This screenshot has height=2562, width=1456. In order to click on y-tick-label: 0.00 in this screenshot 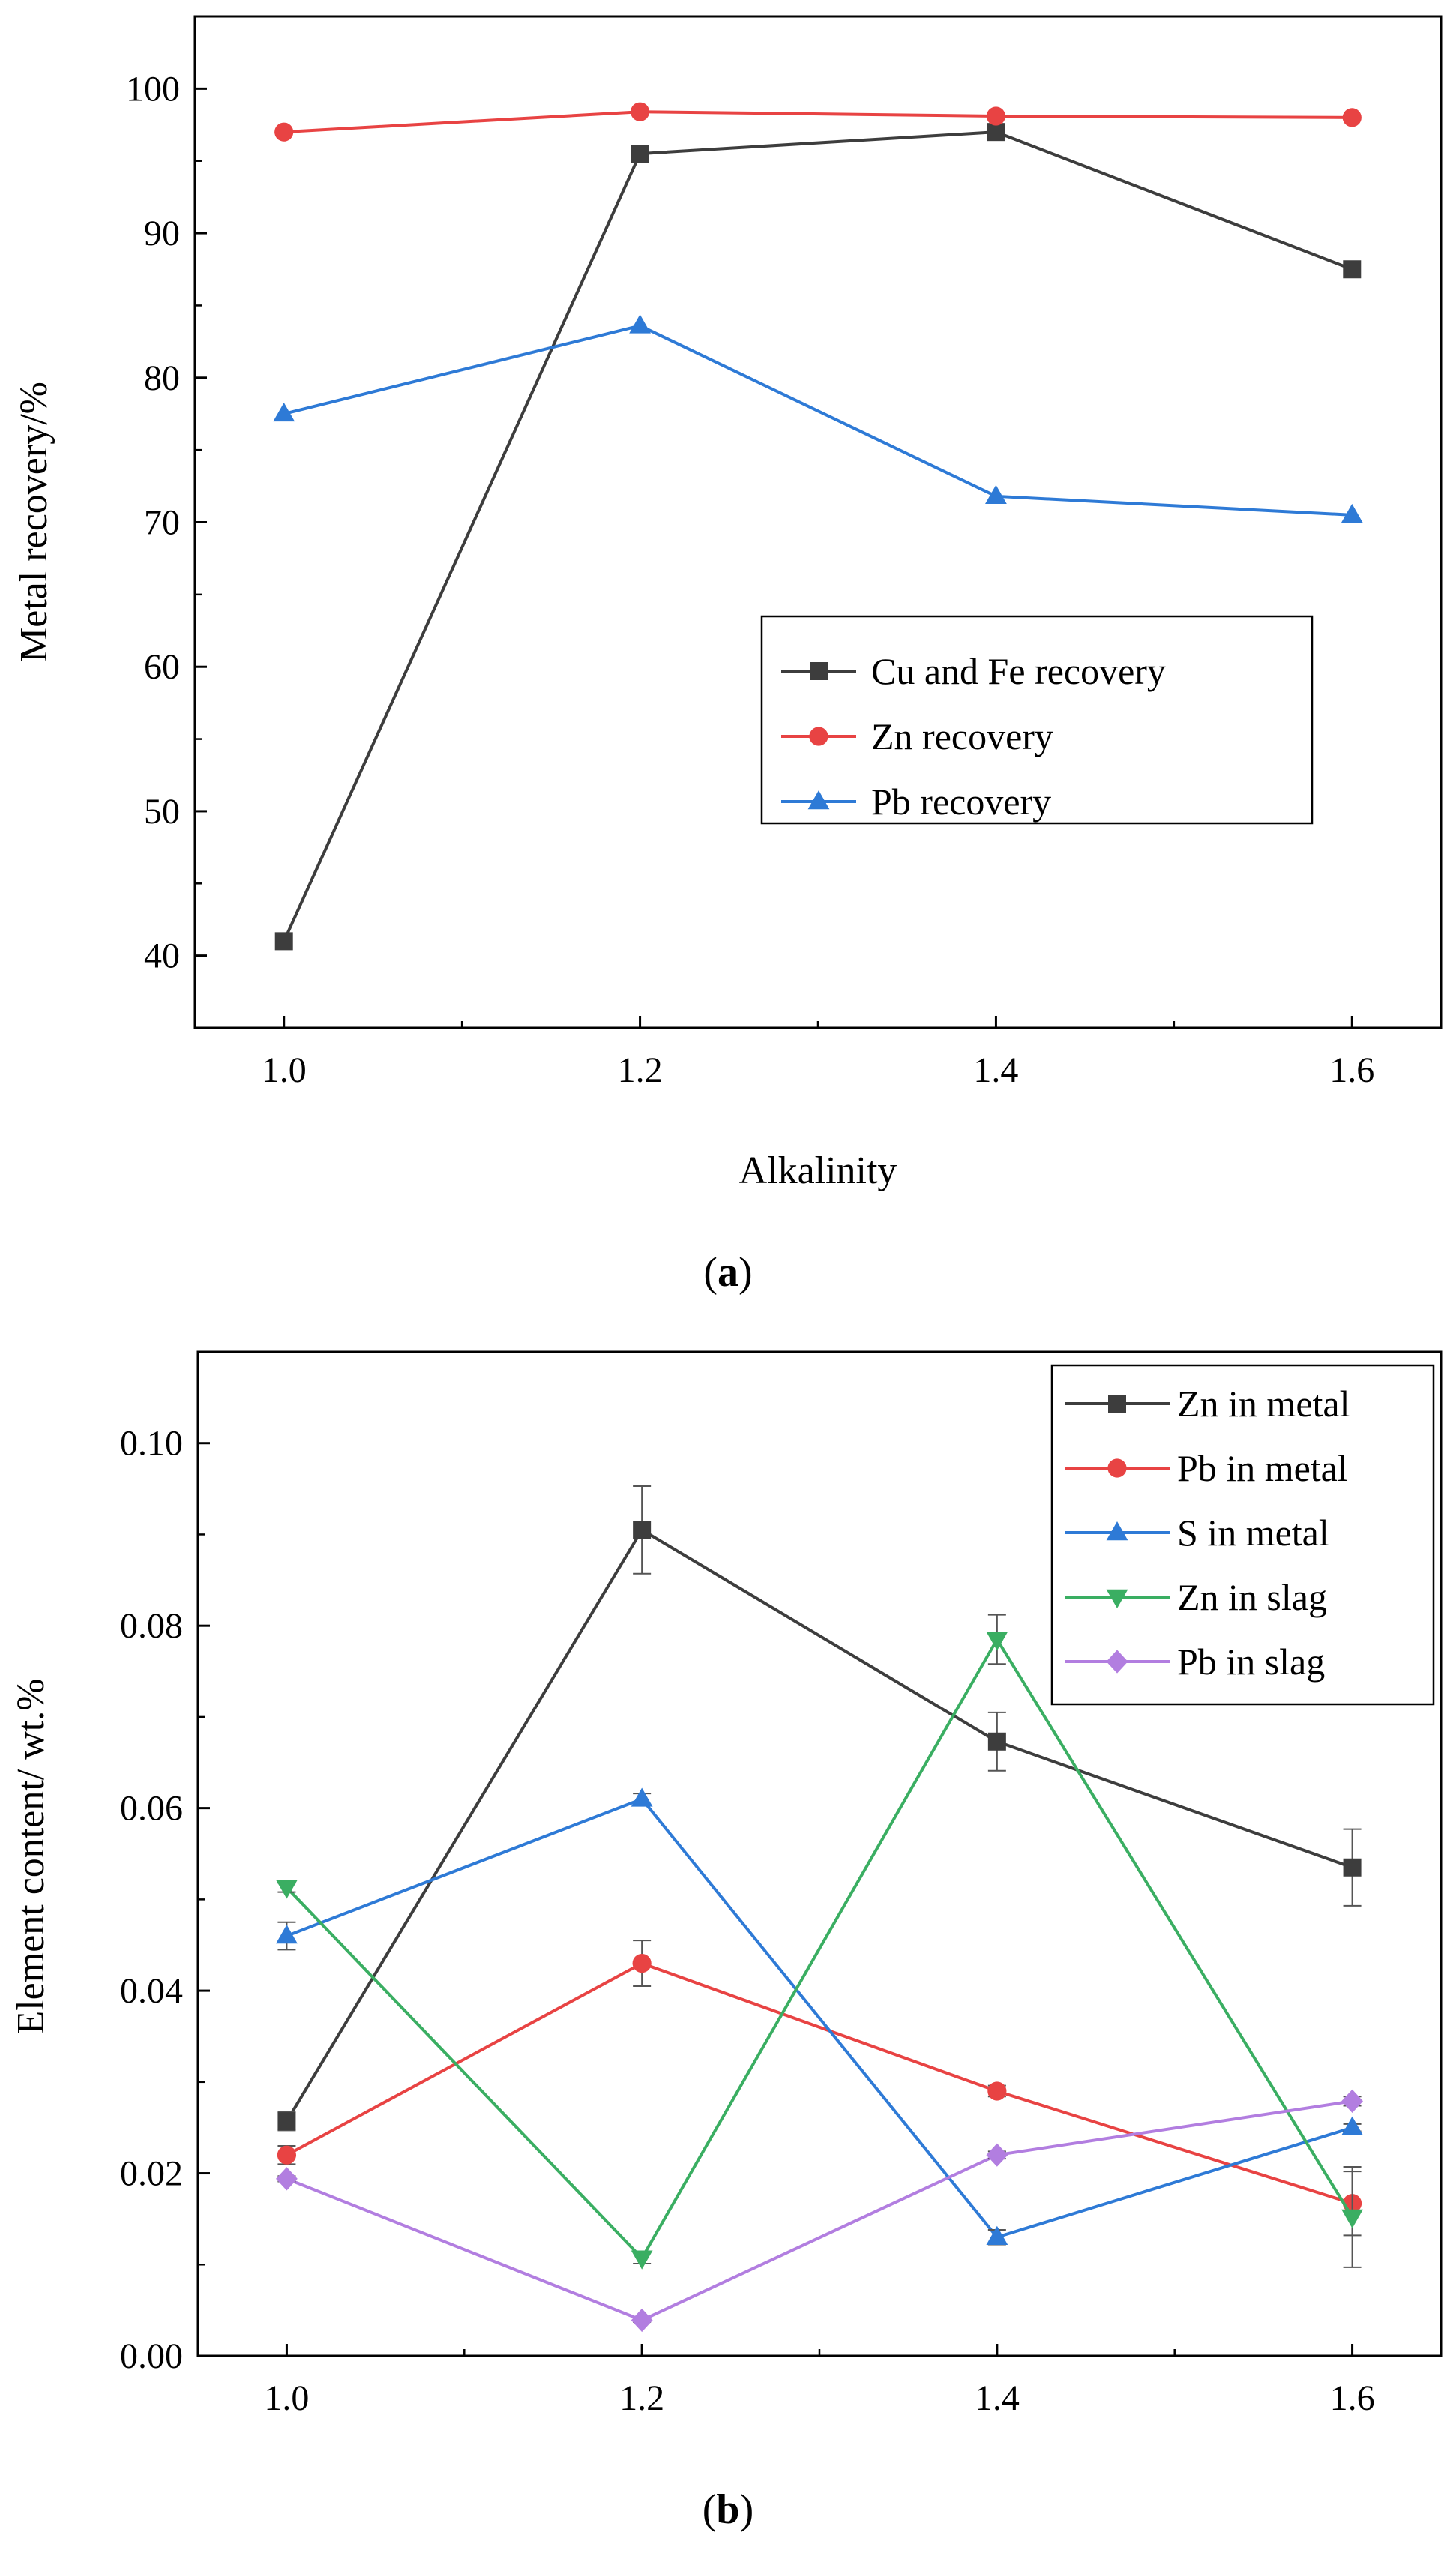, I will do `click(151, 2356)`.